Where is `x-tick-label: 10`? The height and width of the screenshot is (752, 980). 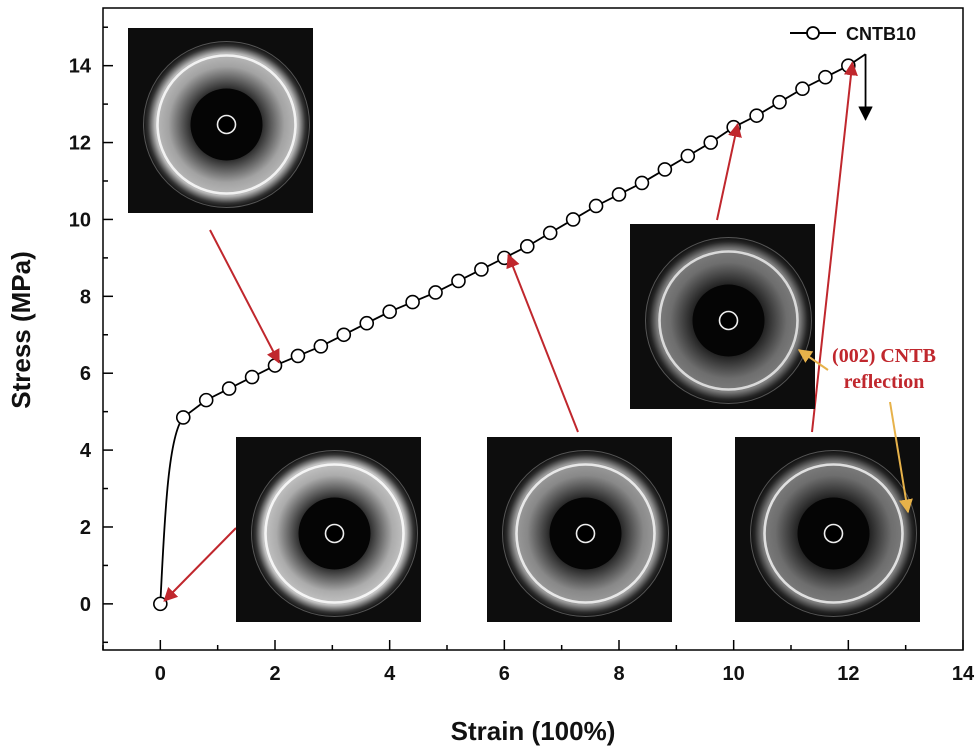
x-tick-label: 10 is located at coordinates (734, 674).